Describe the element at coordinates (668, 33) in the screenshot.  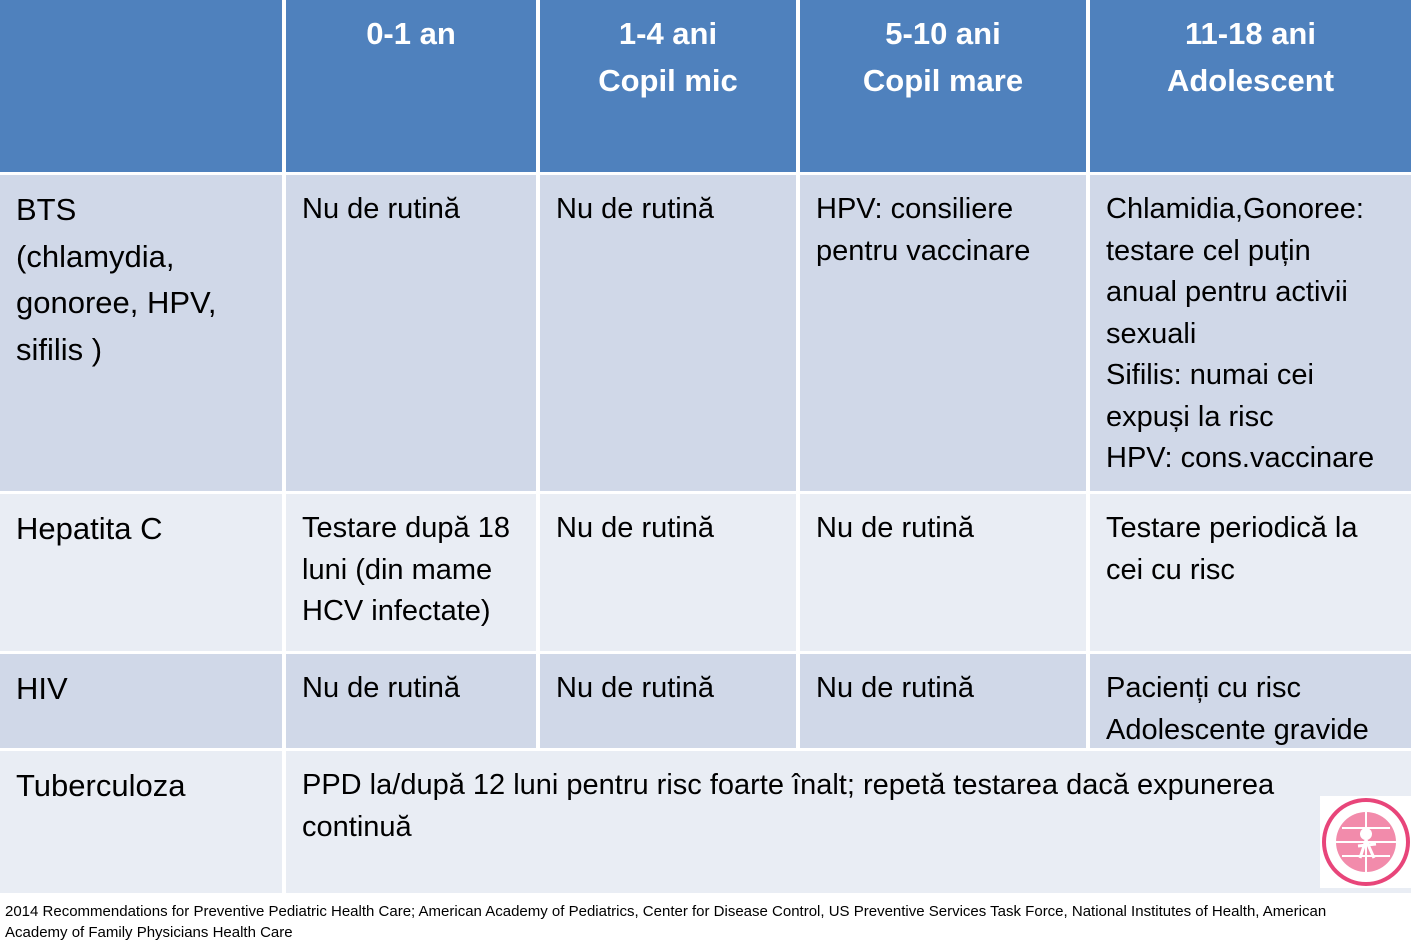
I see `cell-text: 1-4 ani` at that location.